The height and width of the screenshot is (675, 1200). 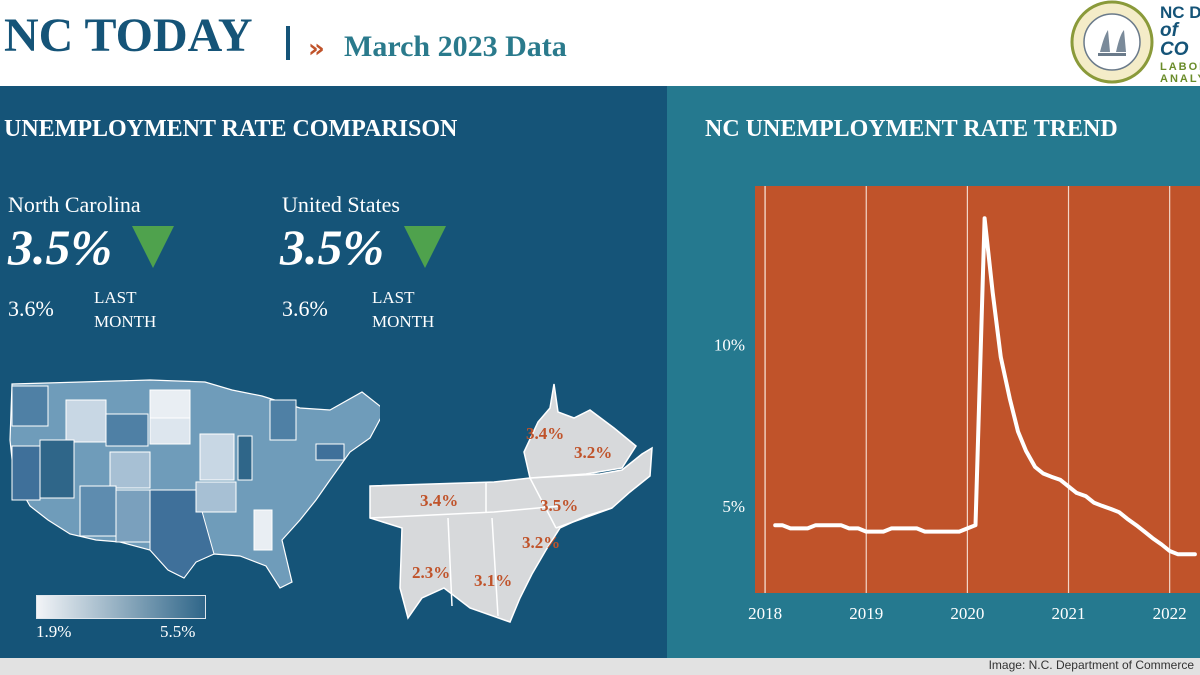 I want to click on y-tick-label: 5%, so click(x=733, y=506).